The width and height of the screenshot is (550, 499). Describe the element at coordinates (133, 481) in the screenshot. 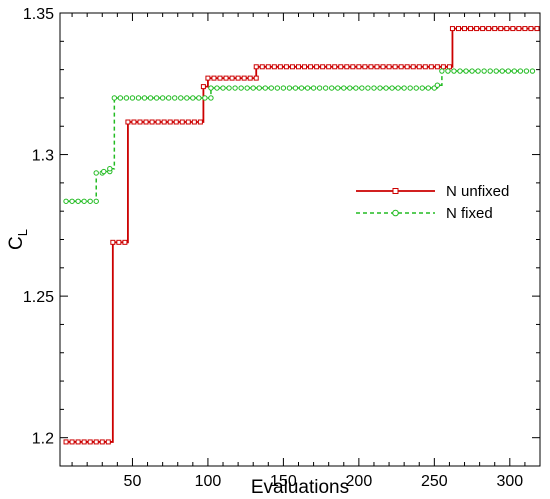

I see `x-tick-label-50: 50` at that location.